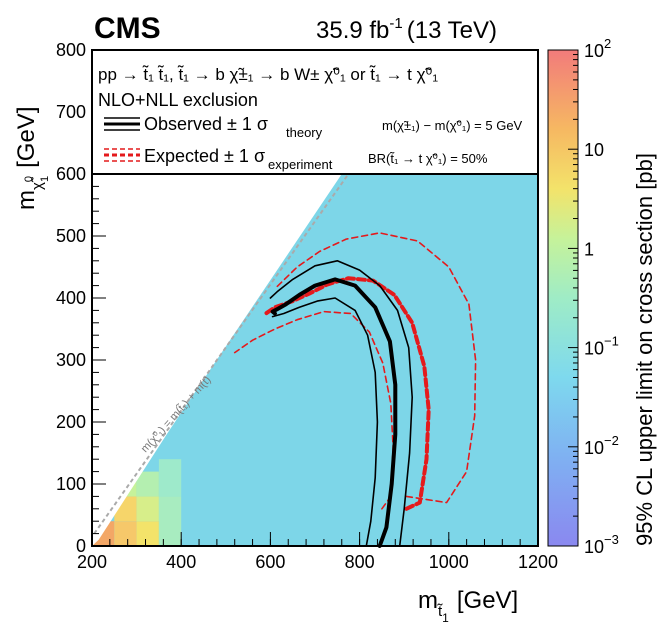 The width and height of the screenshot is (664, 637). I want to click on y-axis-sub2: 1, so click(45, 179).